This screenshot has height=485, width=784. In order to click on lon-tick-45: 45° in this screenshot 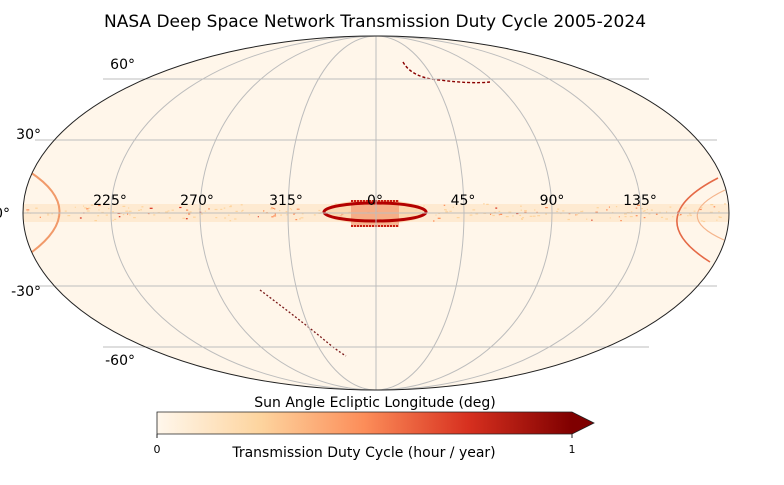, I will do `click(463, 201)`.